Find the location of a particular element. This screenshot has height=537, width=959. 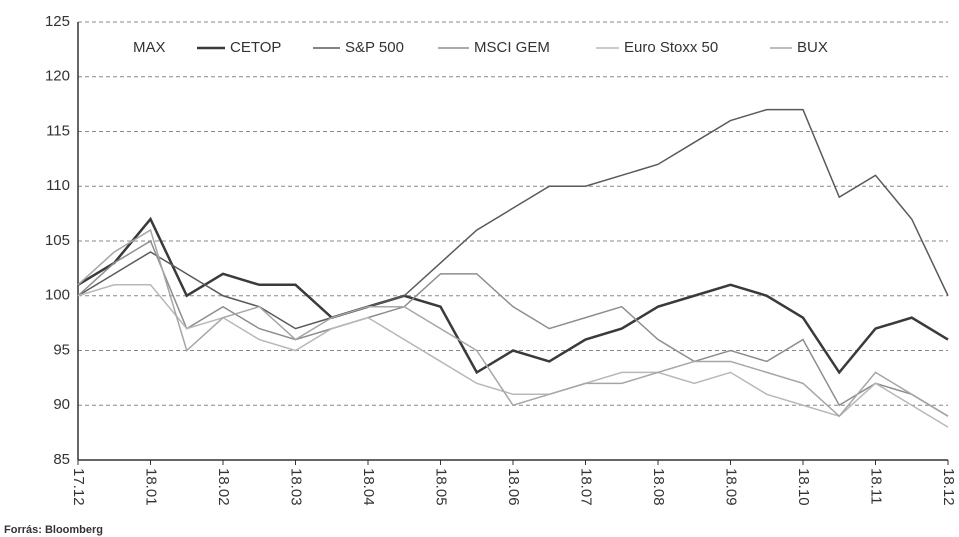

legend-title: MAX is located at coordinates (149, 47).